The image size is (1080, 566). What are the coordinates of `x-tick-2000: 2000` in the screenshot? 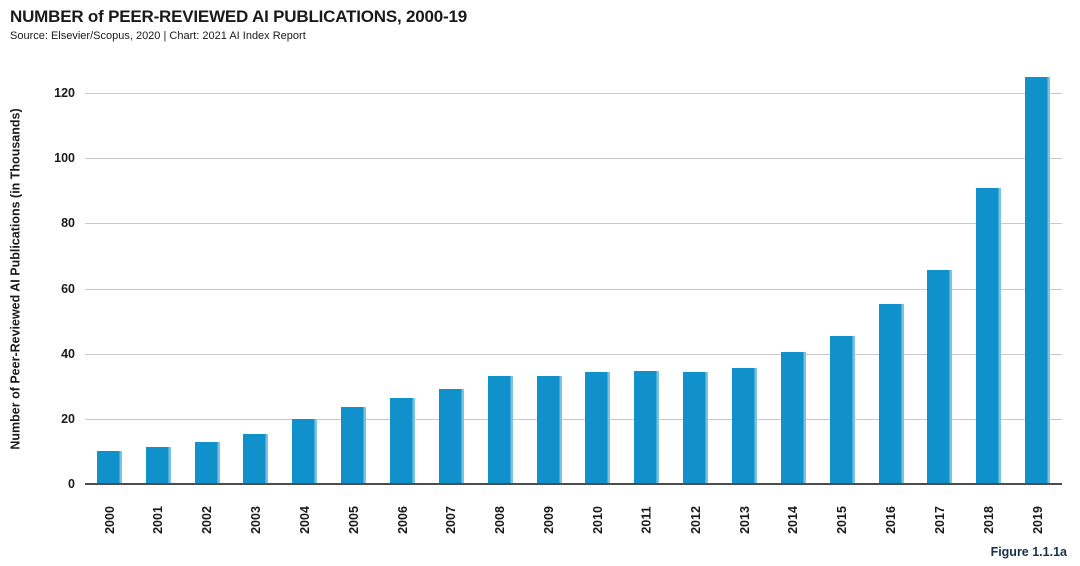 It's located at (109, 520).